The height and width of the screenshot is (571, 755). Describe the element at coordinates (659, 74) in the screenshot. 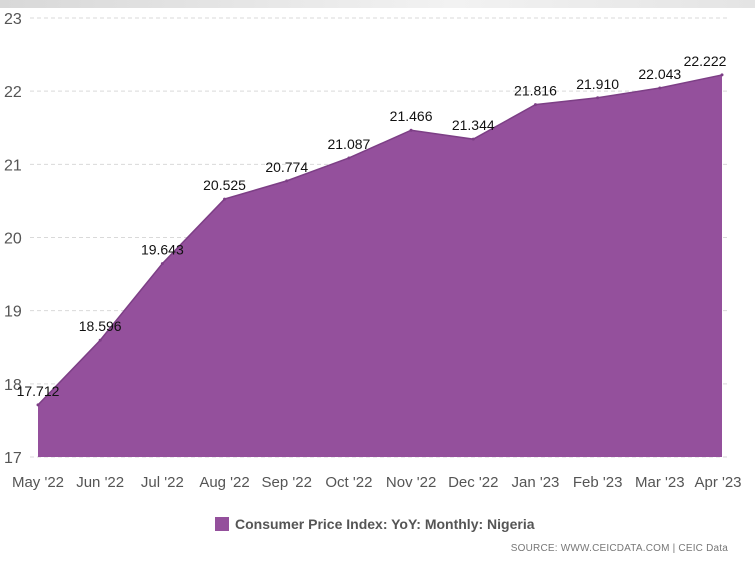

I see `data-label: 22.043` at that location.